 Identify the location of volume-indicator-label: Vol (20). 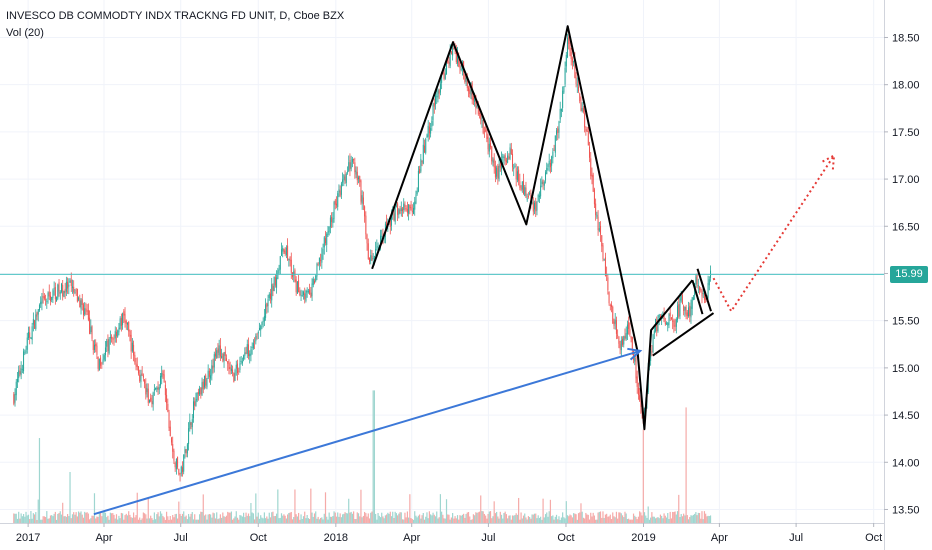
(25, 33).